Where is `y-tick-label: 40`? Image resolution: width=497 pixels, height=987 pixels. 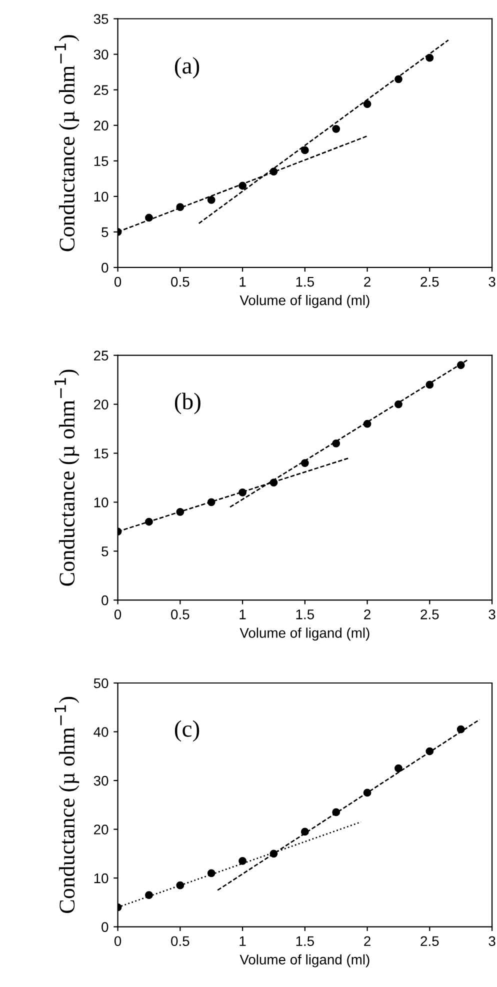 y-tick-label: 40 is located at coordinates (101, 732).